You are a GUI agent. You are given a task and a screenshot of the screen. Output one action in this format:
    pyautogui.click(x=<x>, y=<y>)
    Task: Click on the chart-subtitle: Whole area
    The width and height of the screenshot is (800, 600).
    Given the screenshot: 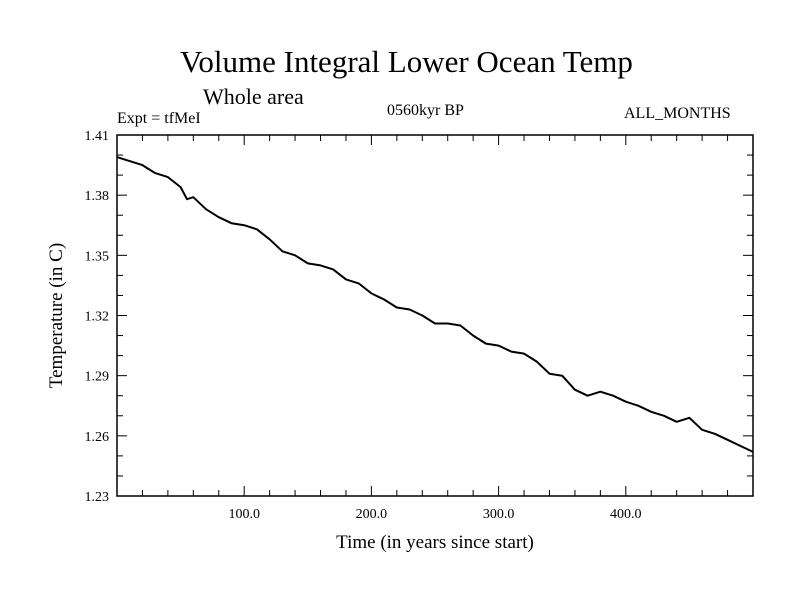 What is the action you would take?
    pyautogui.click(x=253, y=96)
    